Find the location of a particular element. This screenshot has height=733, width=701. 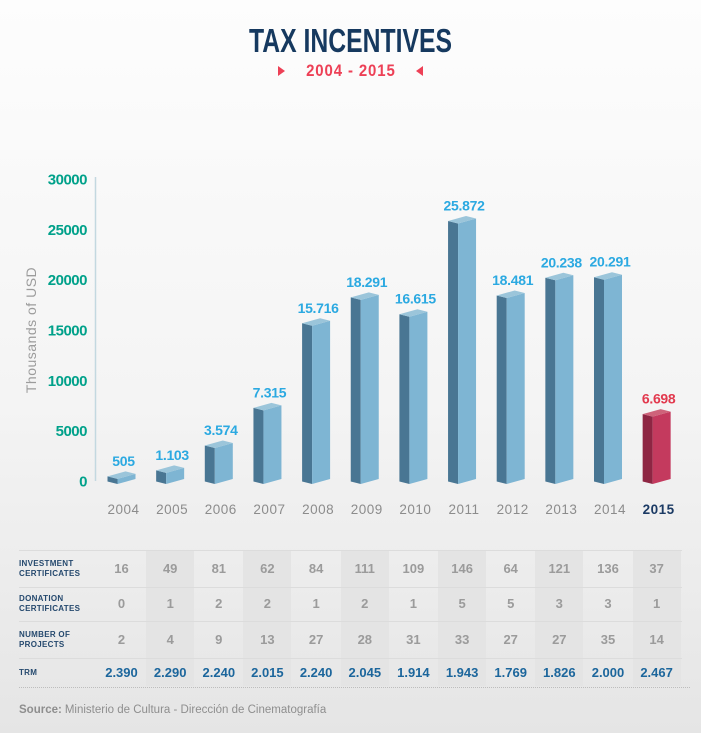

table-cell: 62 is located at coordinates (267, 568).